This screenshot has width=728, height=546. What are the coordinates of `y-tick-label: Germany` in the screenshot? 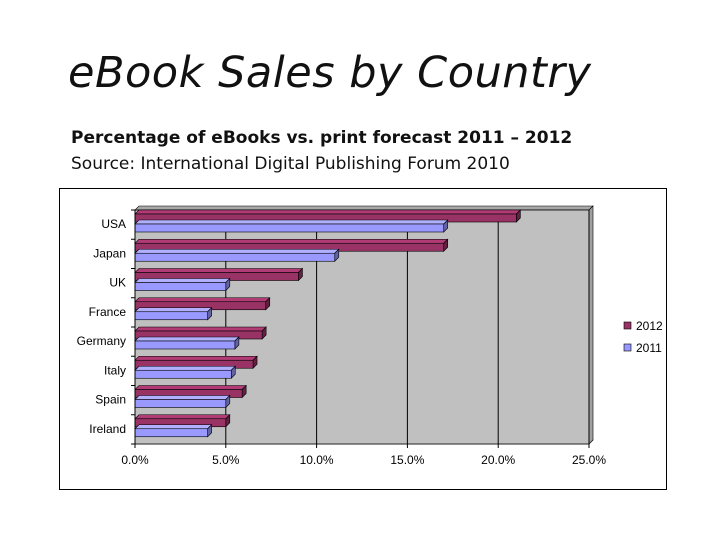 It's located at (101, 341).